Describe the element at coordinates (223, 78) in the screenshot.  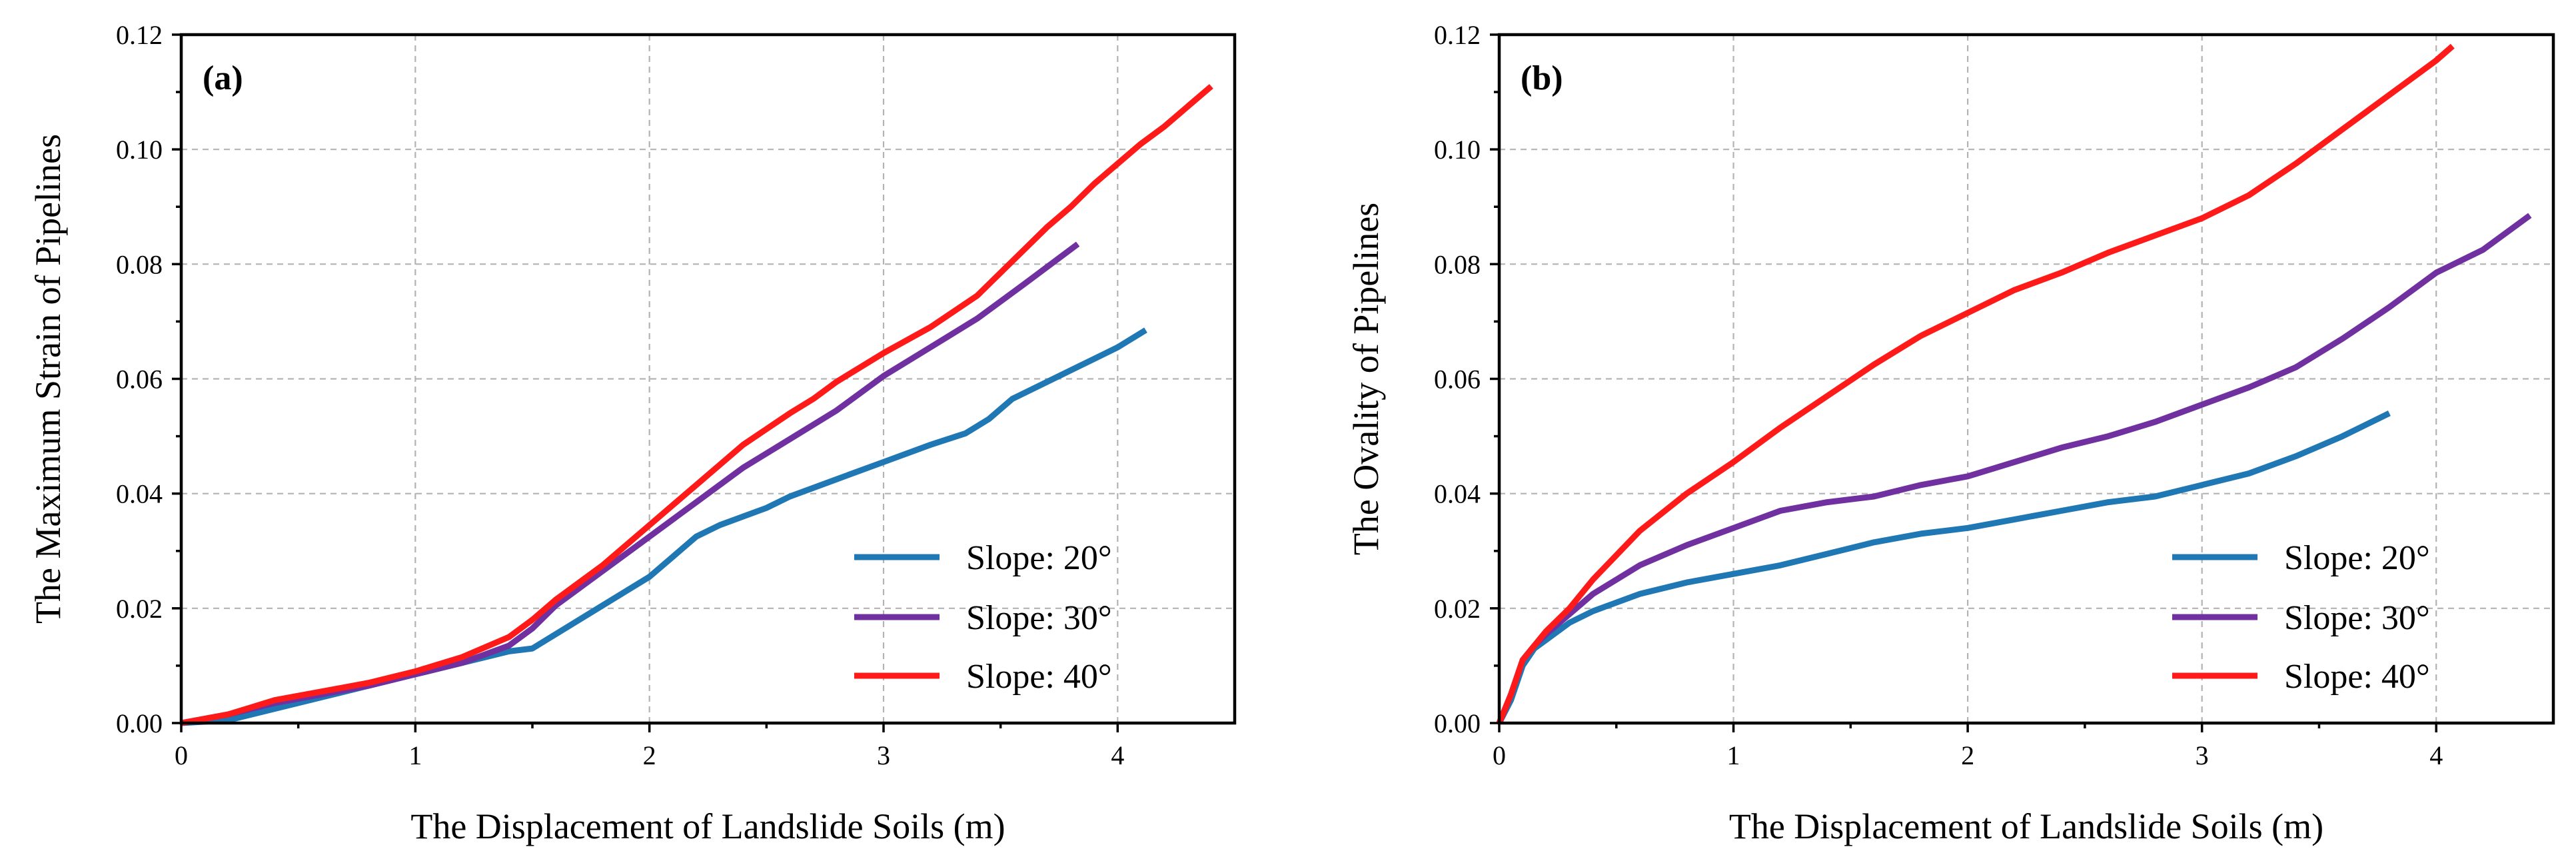
I see `panel-label: (a)` at that location.